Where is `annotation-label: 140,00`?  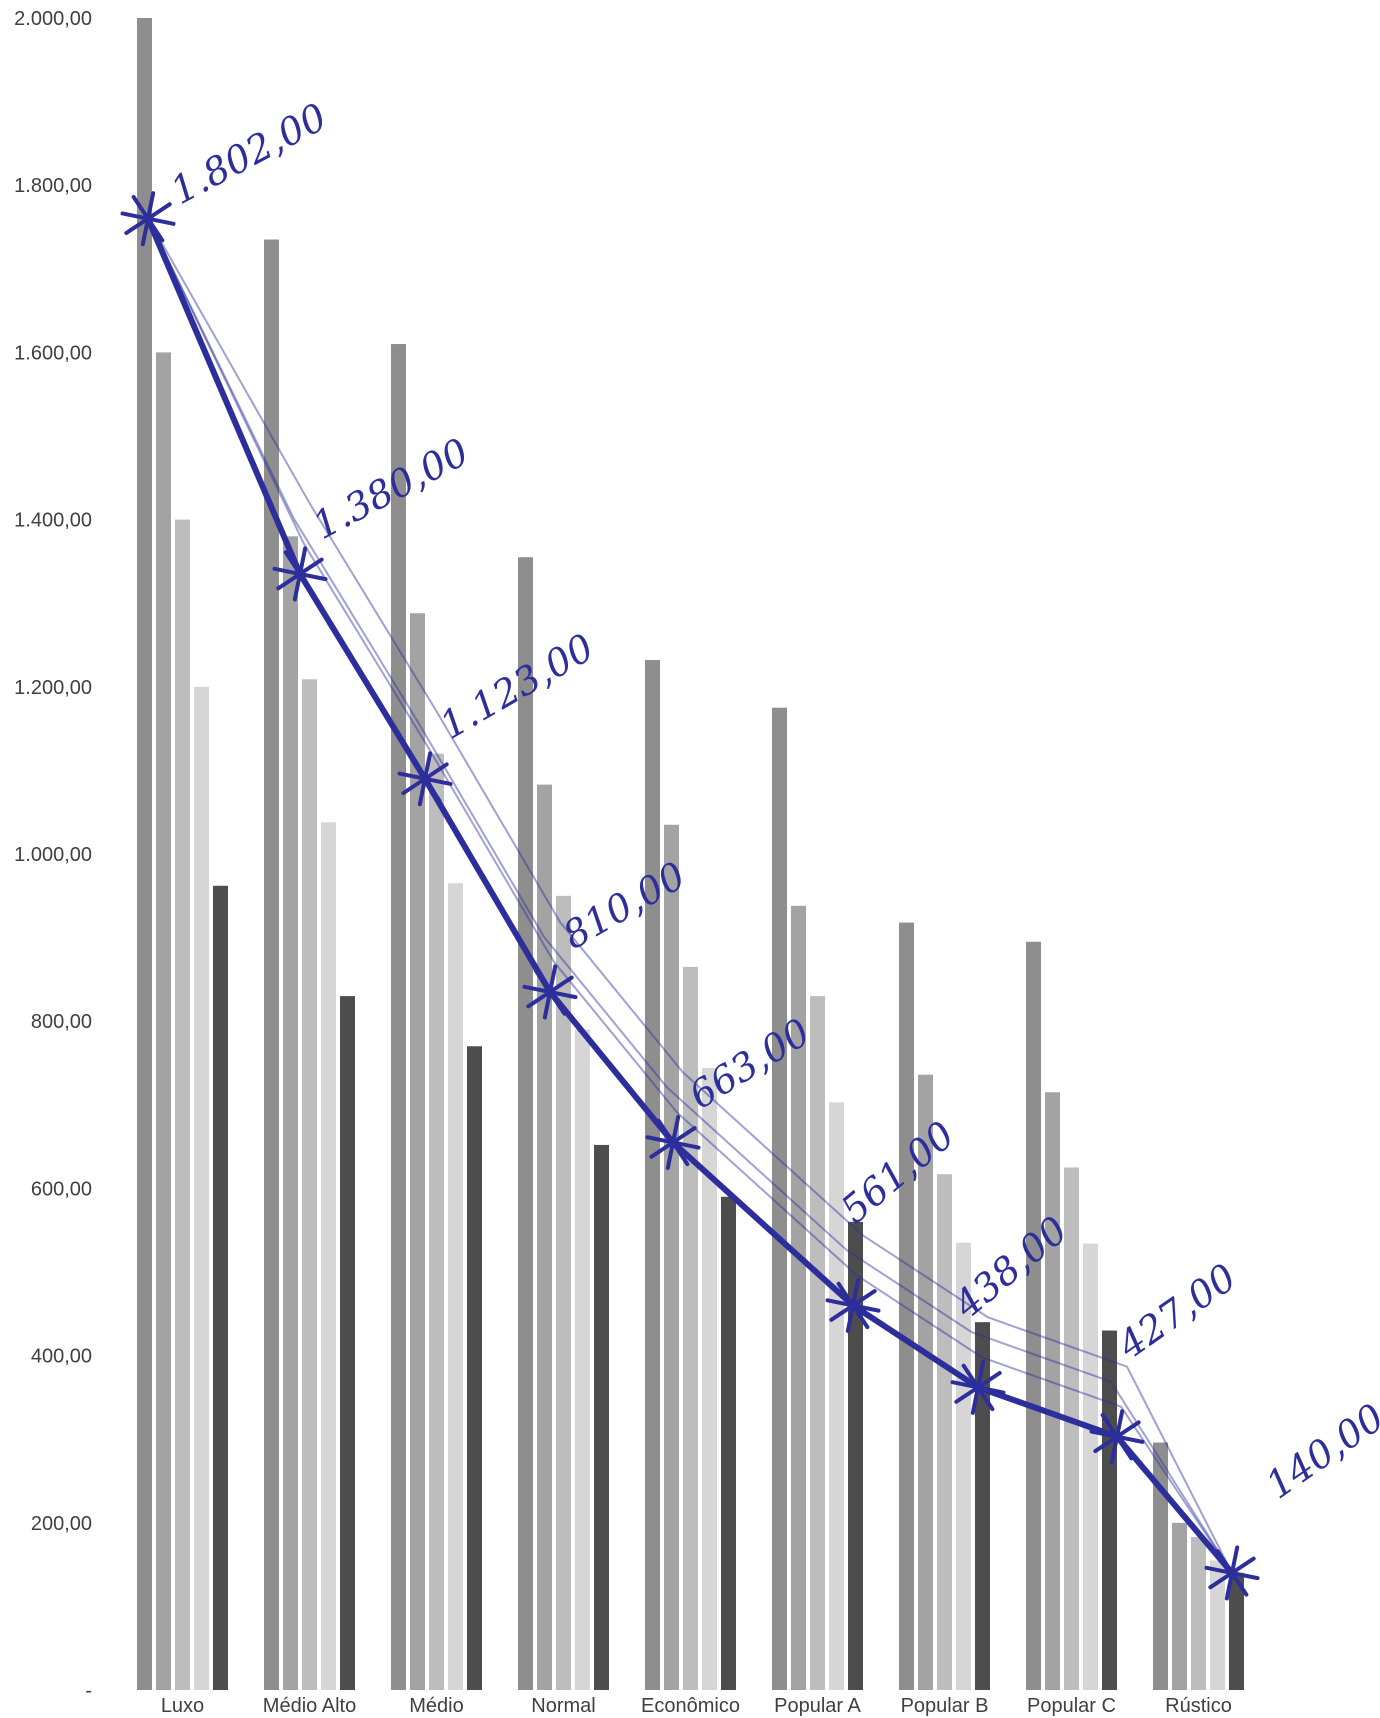 annotation-label: 140,00 is located at coordinates (1319, 1451).